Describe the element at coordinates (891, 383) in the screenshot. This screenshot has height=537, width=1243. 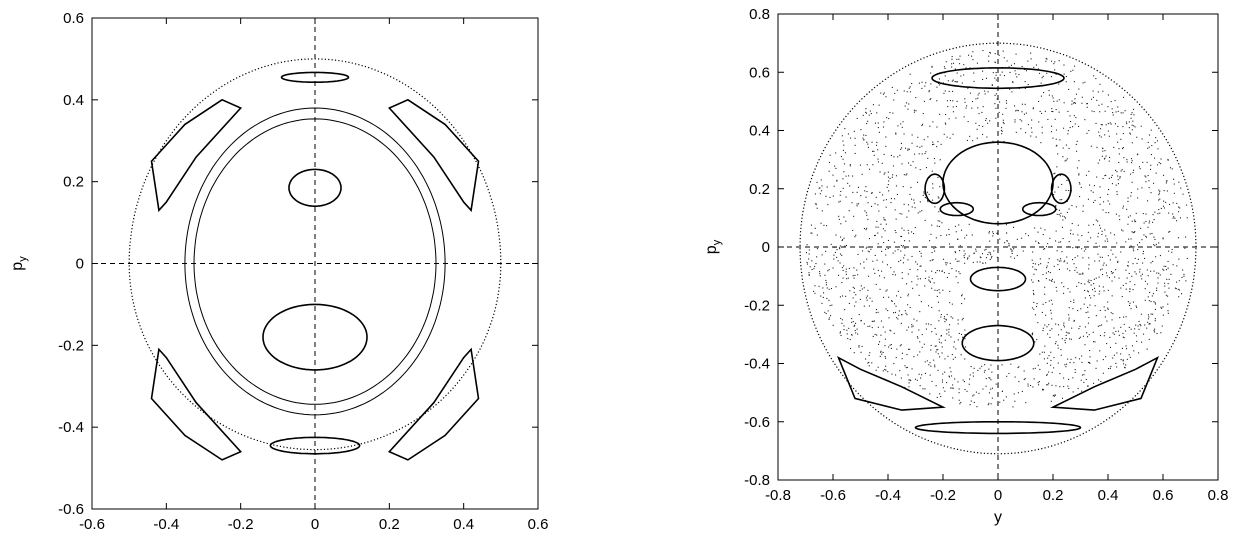
I see `crescent-island` at that location.